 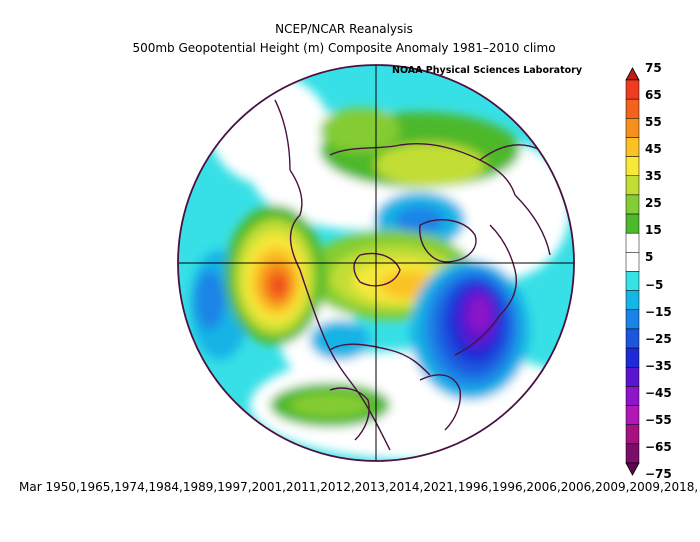 I want to click on north-atlantic-trough, so click(x=480, y=314).